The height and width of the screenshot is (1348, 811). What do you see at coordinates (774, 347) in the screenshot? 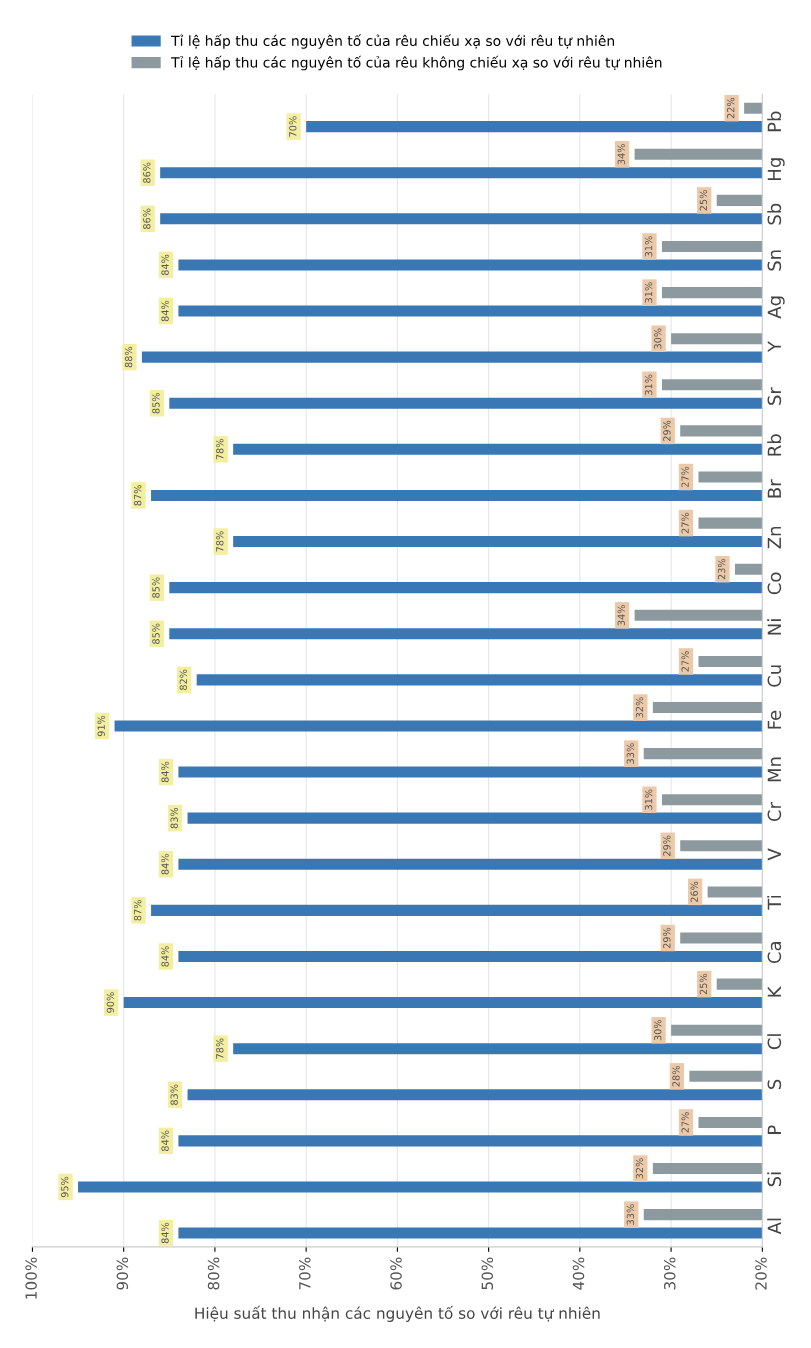
I see `y-tick-label: Y` at bounding box center [774, 347].